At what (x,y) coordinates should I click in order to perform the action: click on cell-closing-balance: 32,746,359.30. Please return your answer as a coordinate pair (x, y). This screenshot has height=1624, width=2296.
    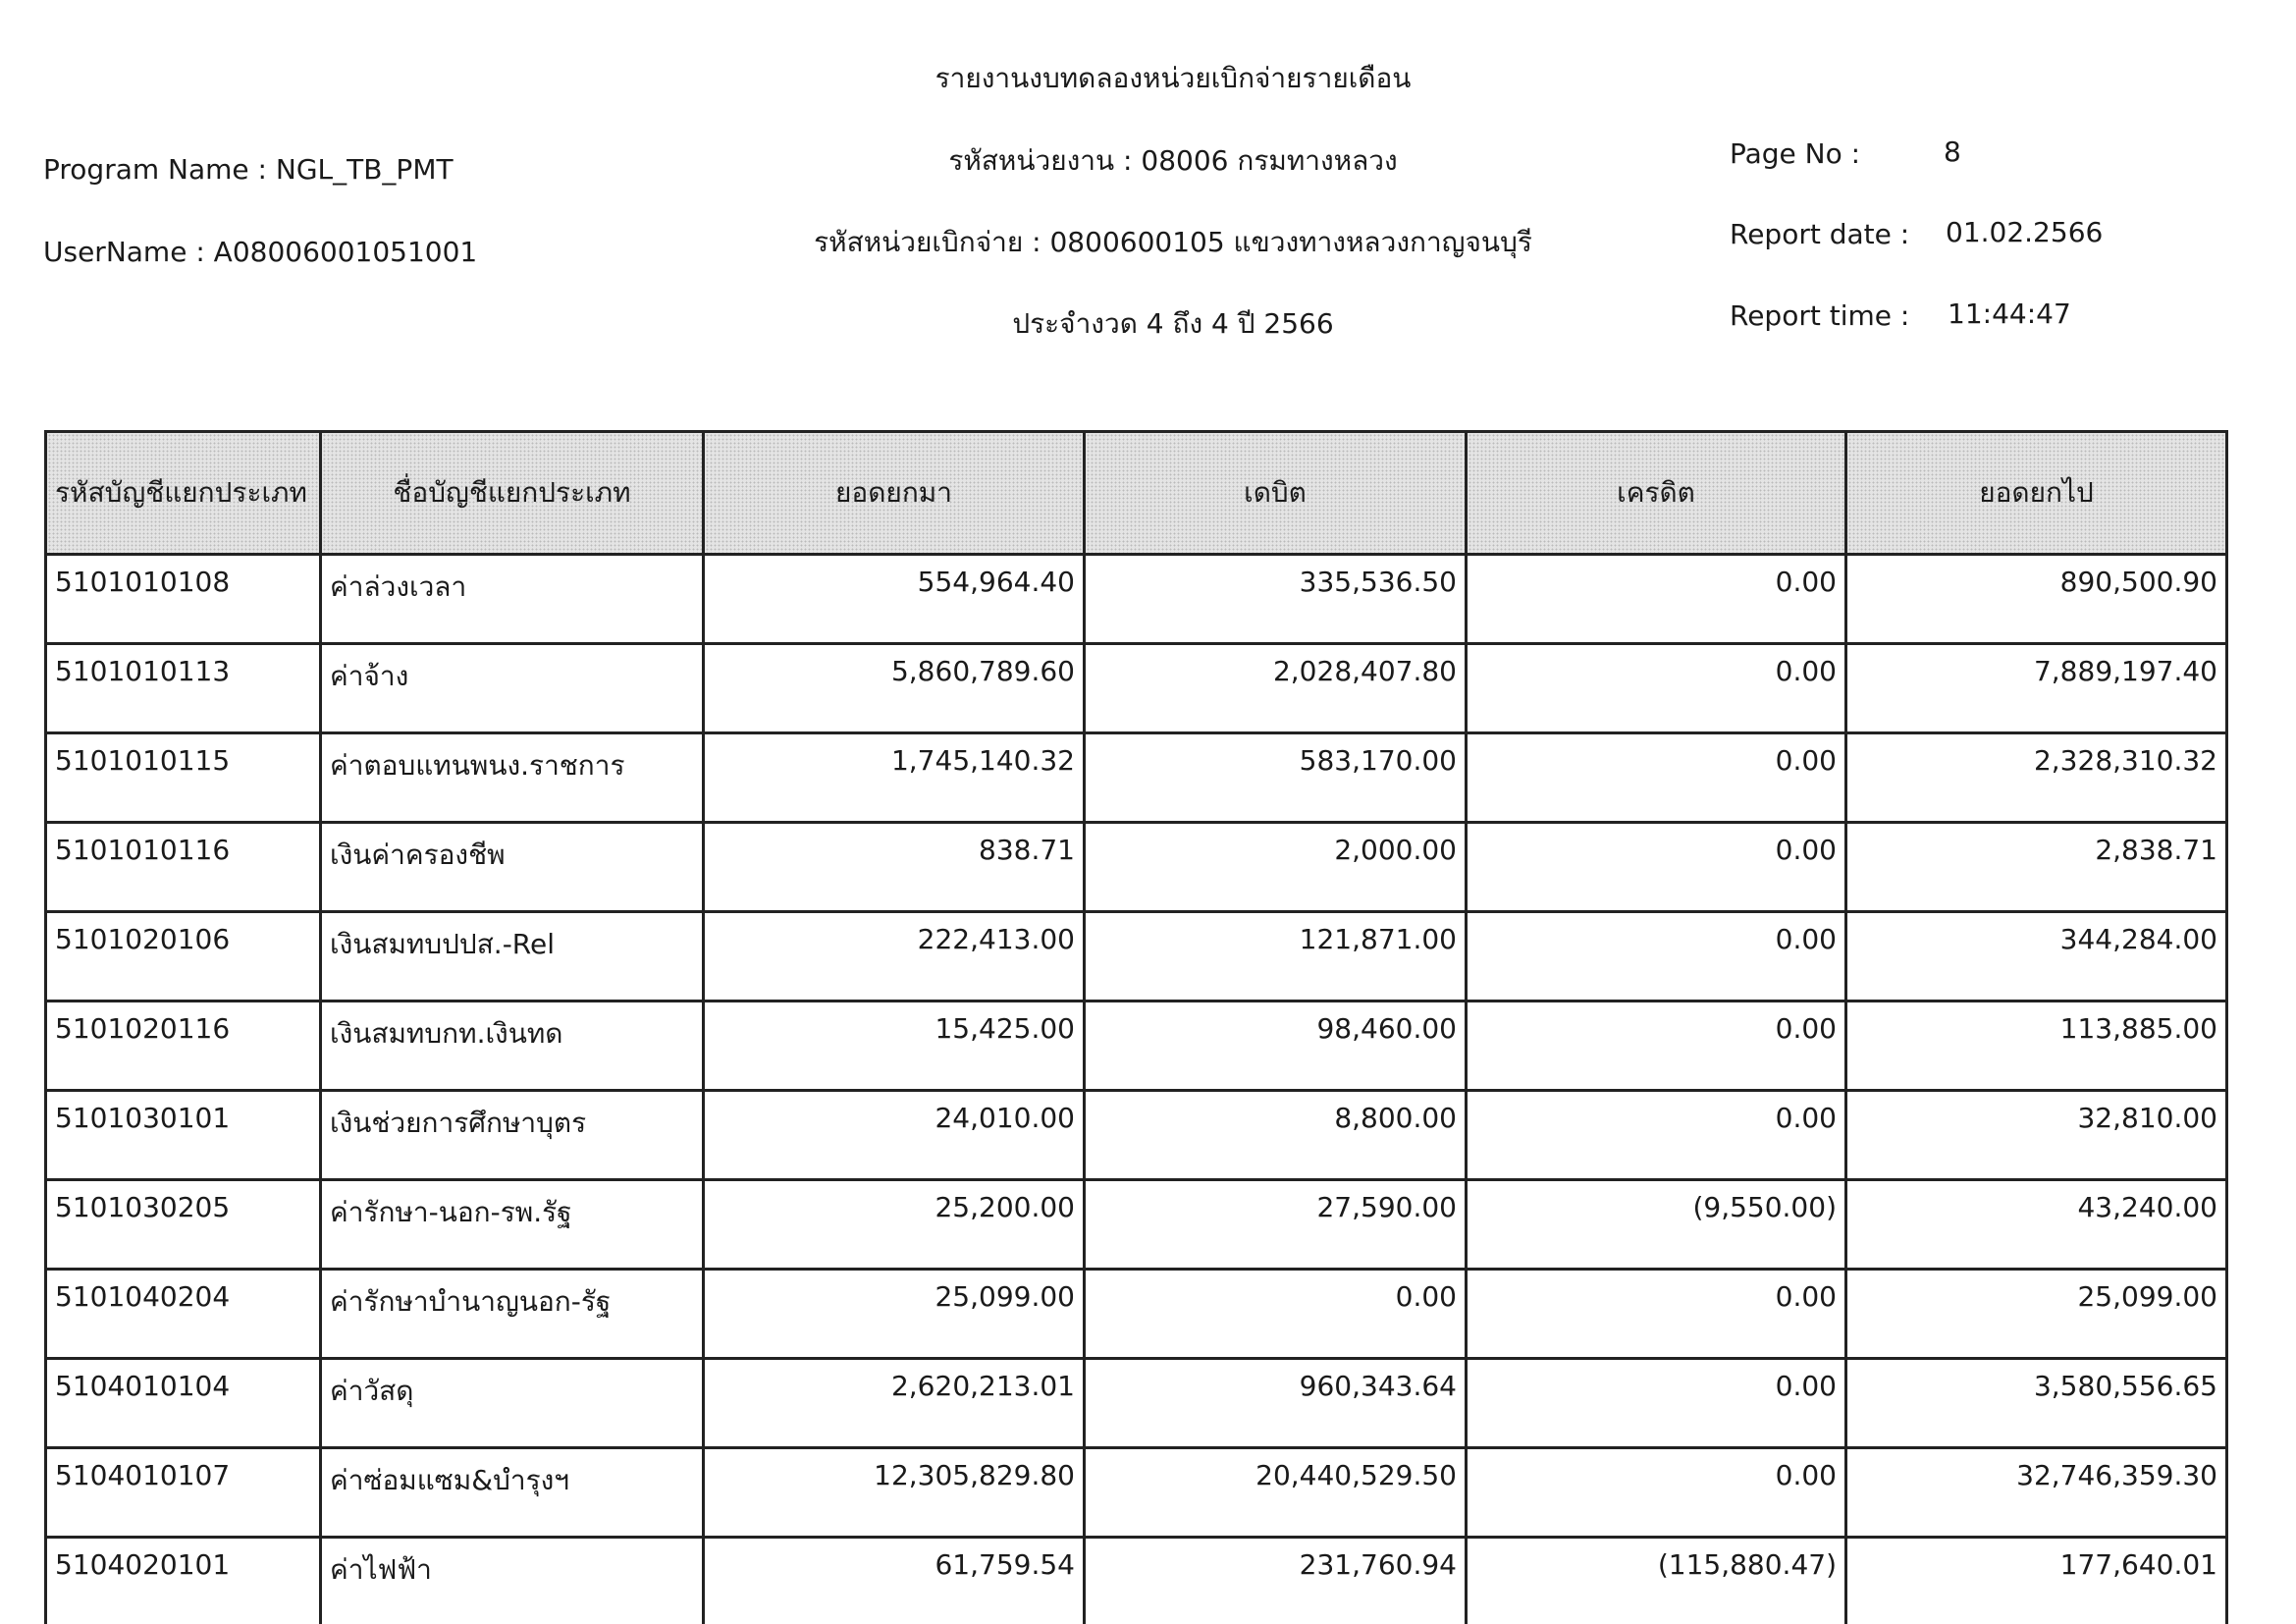
    Looking at the image, I should click on (2036, 1492).